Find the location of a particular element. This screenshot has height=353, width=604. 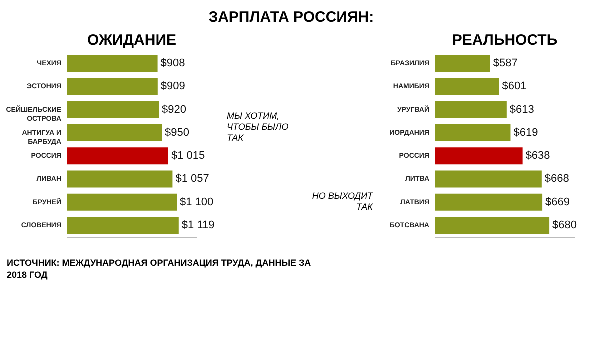

data-label: $613 is located at coordinates (522, 110).